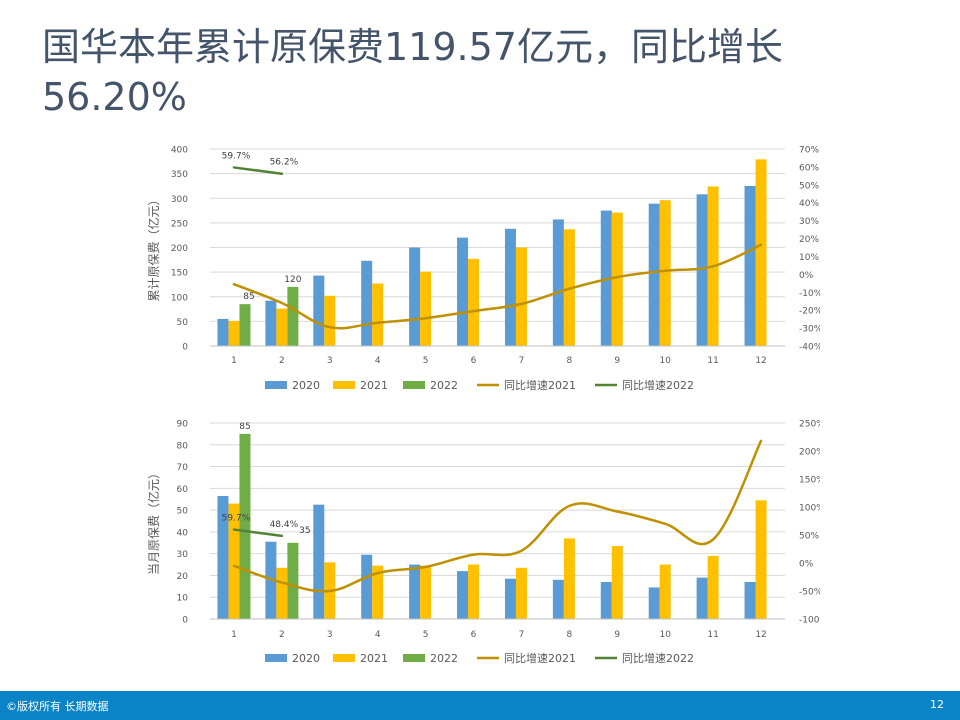 Image resolution: width=960 pixels, height=720 pixels. What do you see at coordinates (444, 658) in the screenshot?
I see `legend-label-2022: 2022` at bounding box center [444, 658].